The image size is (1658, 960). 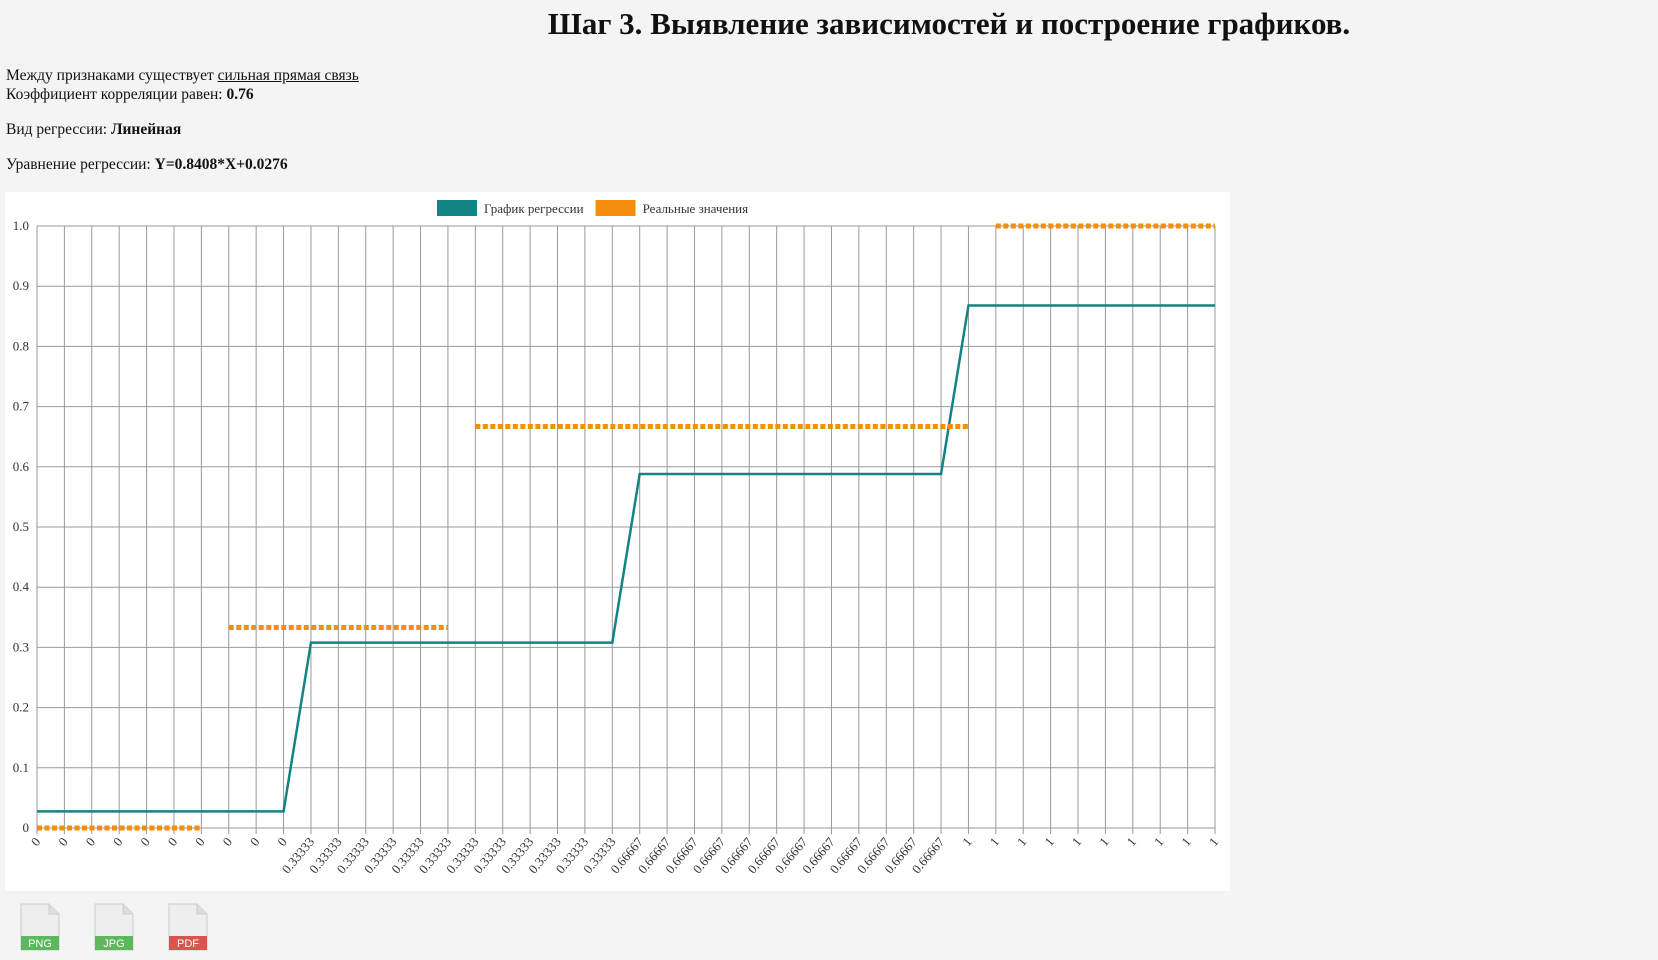 I want to click on y-tick-label: 0.6, so click(x=21, y=466).